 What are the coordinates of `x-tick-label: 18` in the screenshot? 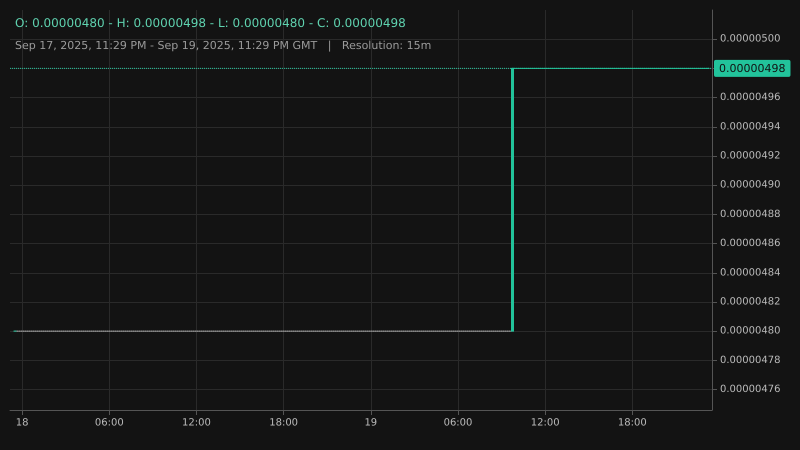 It's located at (22, 423).